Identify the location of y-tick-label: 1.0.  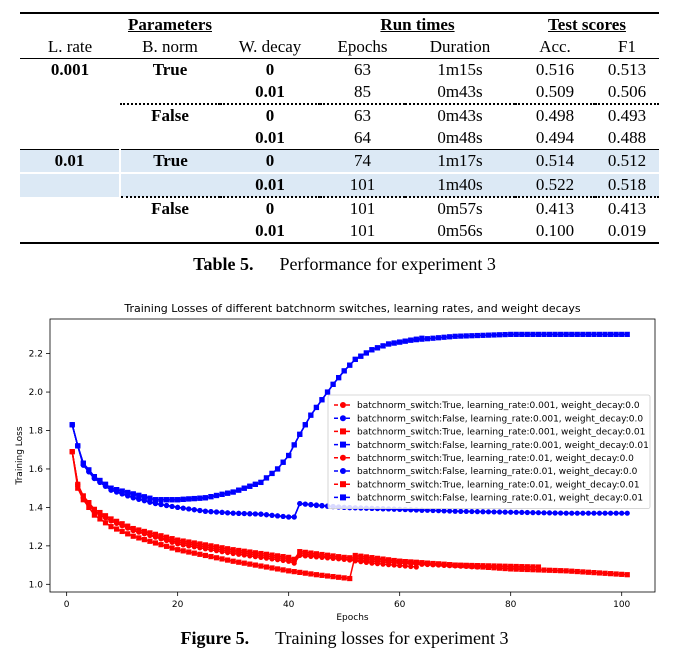
(36, 585).